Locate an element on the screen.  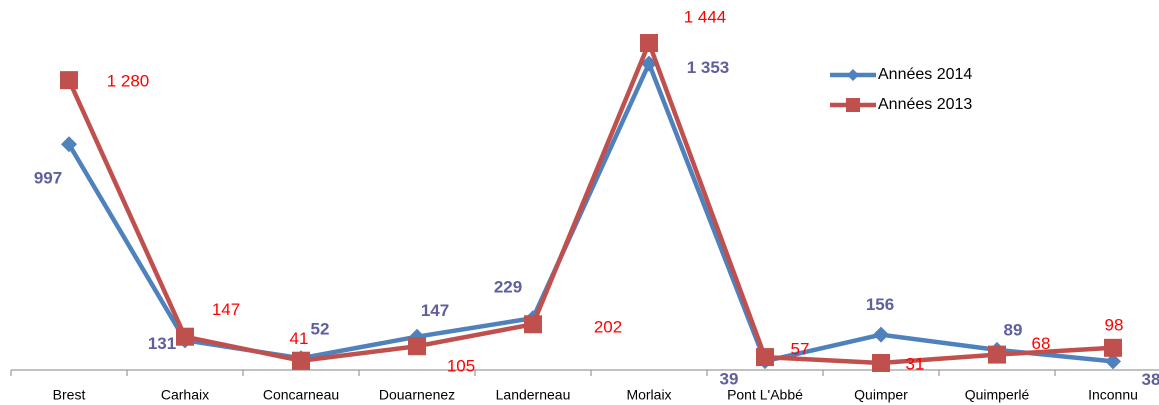
data-label: 38 is located at coordinates (1150, 379).